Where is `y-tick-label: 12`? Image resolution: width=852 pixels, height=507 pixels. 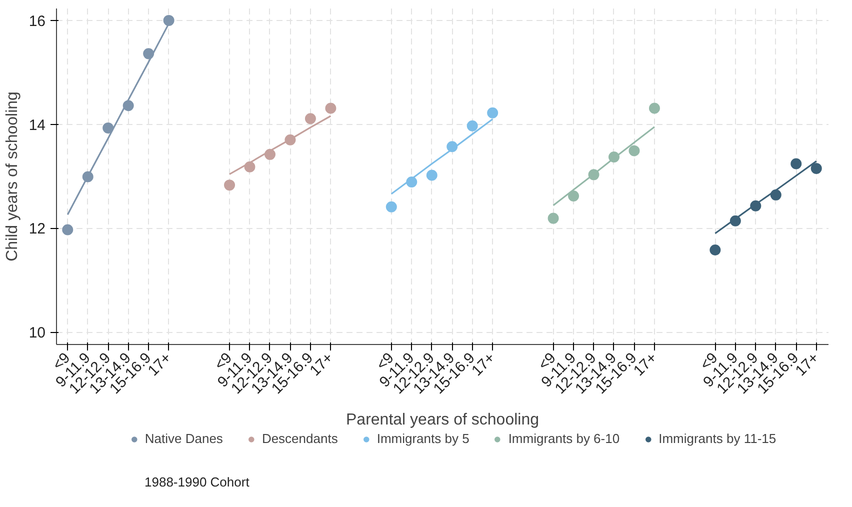 y-tick-label: 12 is located at coordinates (37, 229).